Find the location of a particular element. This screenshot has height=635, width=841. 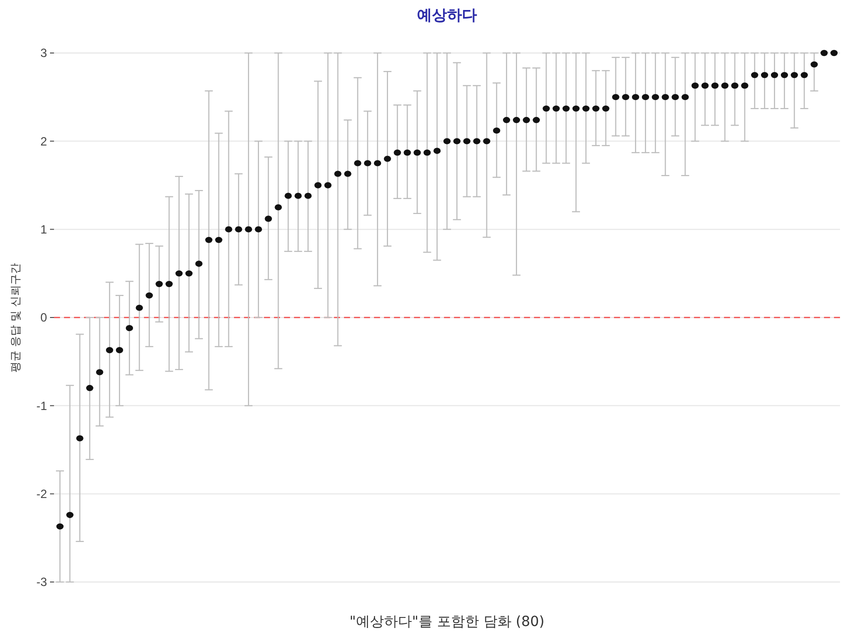

y-tick-label: 1 is located at coordinates (44, 229).